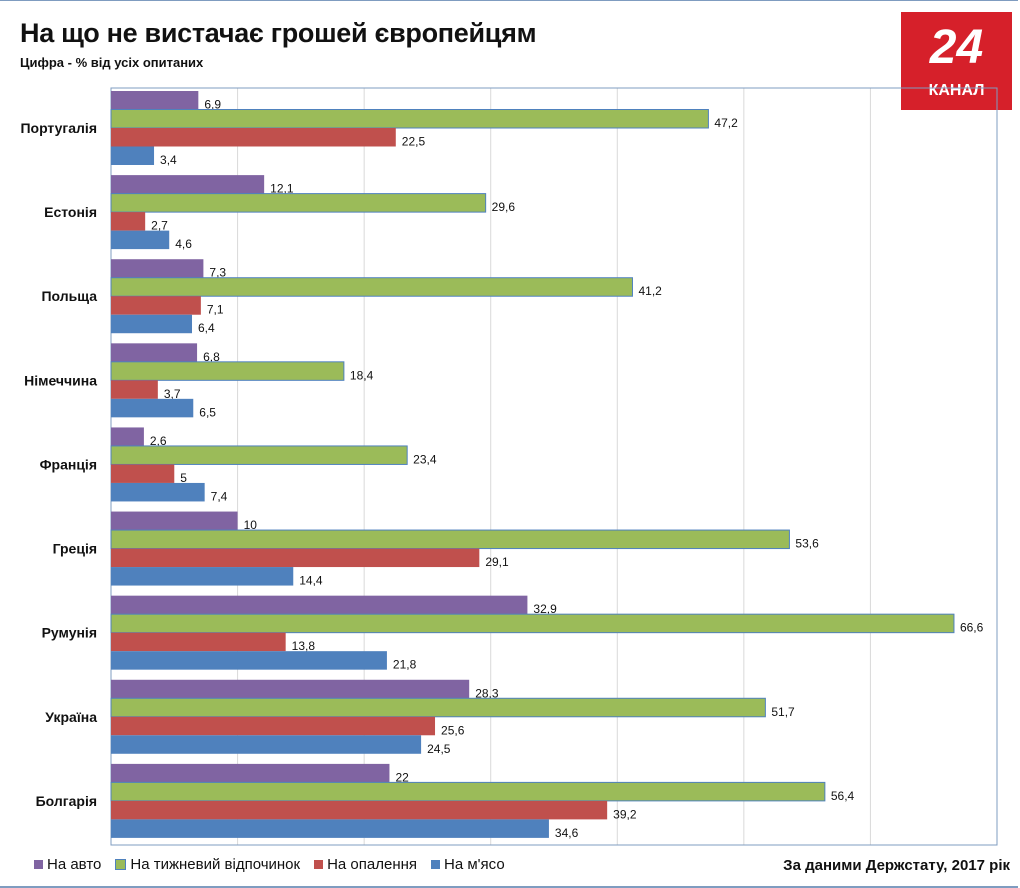  Describe the element at coordinates (453, 730) in the screenshot. I see `data-label: 25,6` at that location.